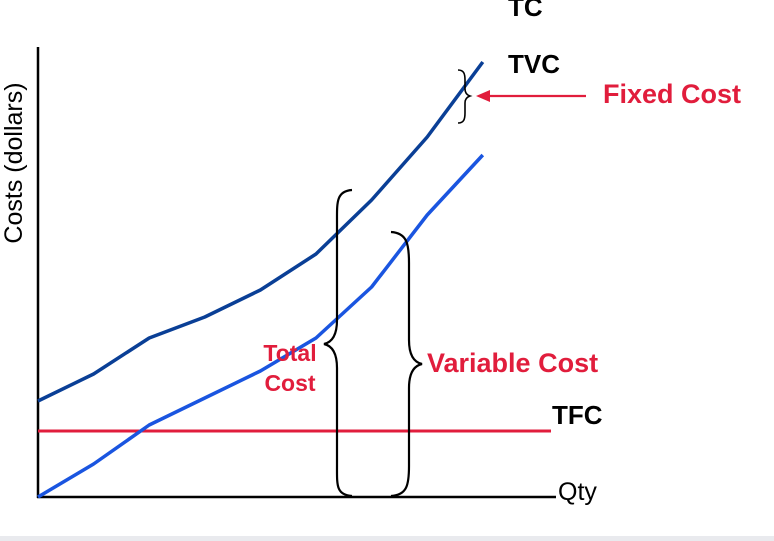 This screenshot has height=541, width=774. What do you see at coordinates (483, 96) in the screenshot?
I see `fixed-cost-arrowhead` at bounding box center [483, 96].